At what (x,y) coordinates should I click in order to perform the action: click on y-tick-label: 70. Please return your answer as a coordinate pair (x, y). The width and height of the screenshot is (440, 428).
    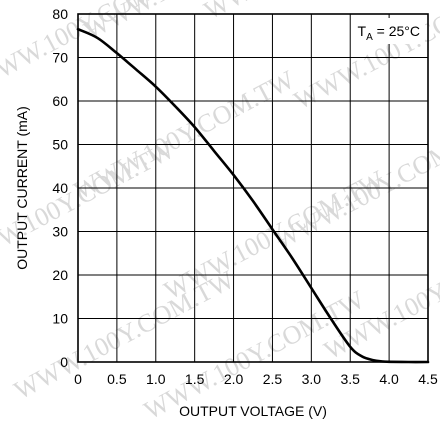
    Looking at the image, I should click on (60, 58).